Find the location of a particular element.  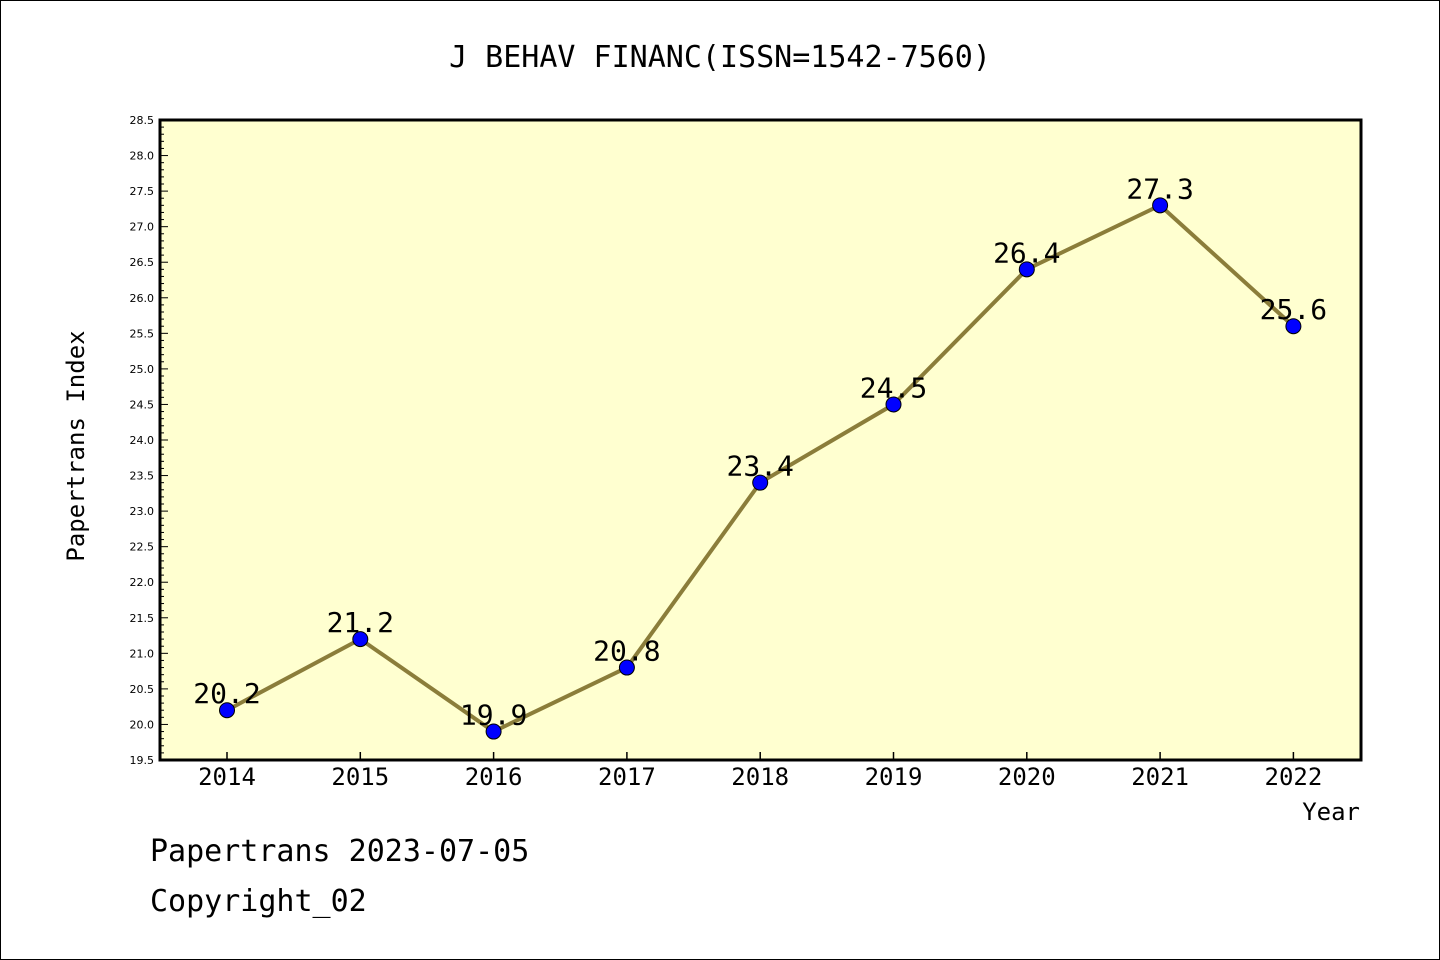

footer-date: Papertrans 2023-07-05 is located at coordinates (340, 851).